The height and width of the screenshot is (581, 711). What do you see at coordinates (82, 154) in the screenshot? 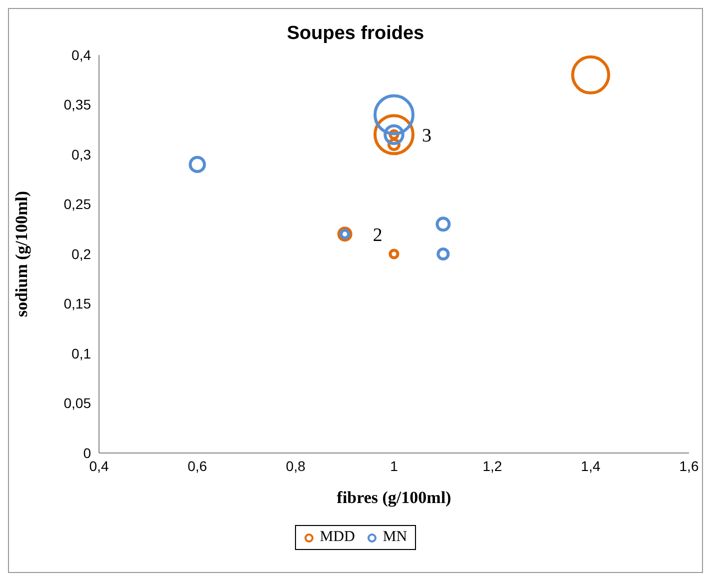
I see `y-tick-label: 0,3` at bounding box center [82, 154].